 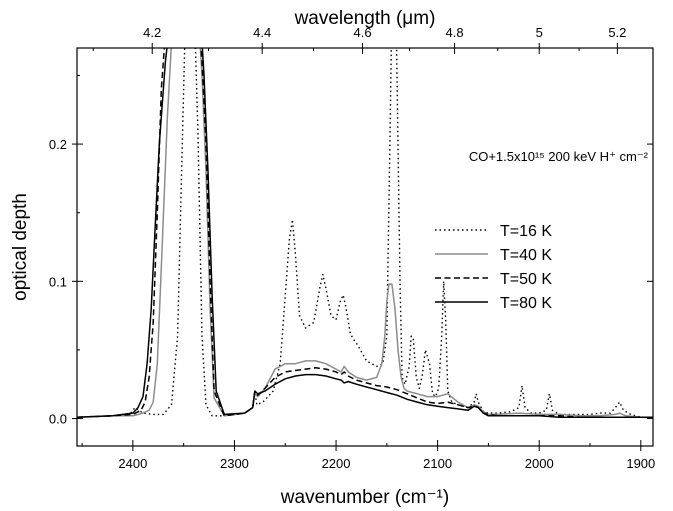 I want to click on y-tick-label: 0.2, so click(x=58, y=144).